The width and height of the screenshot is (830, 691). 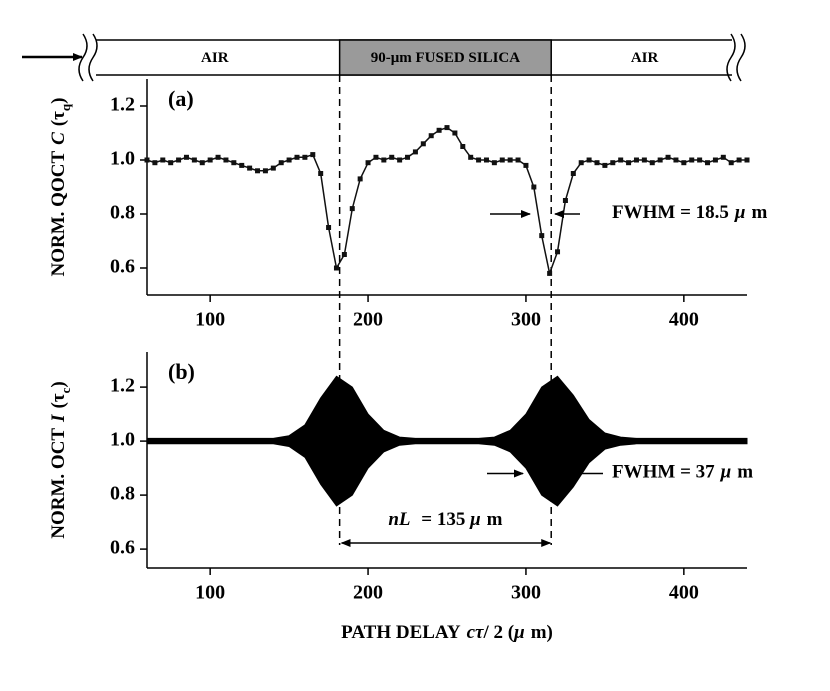 What do you see at coordinates (401, 632) in the screenshot?
I see `label-part: PATH DELAY` at bounding box center [401, 632].